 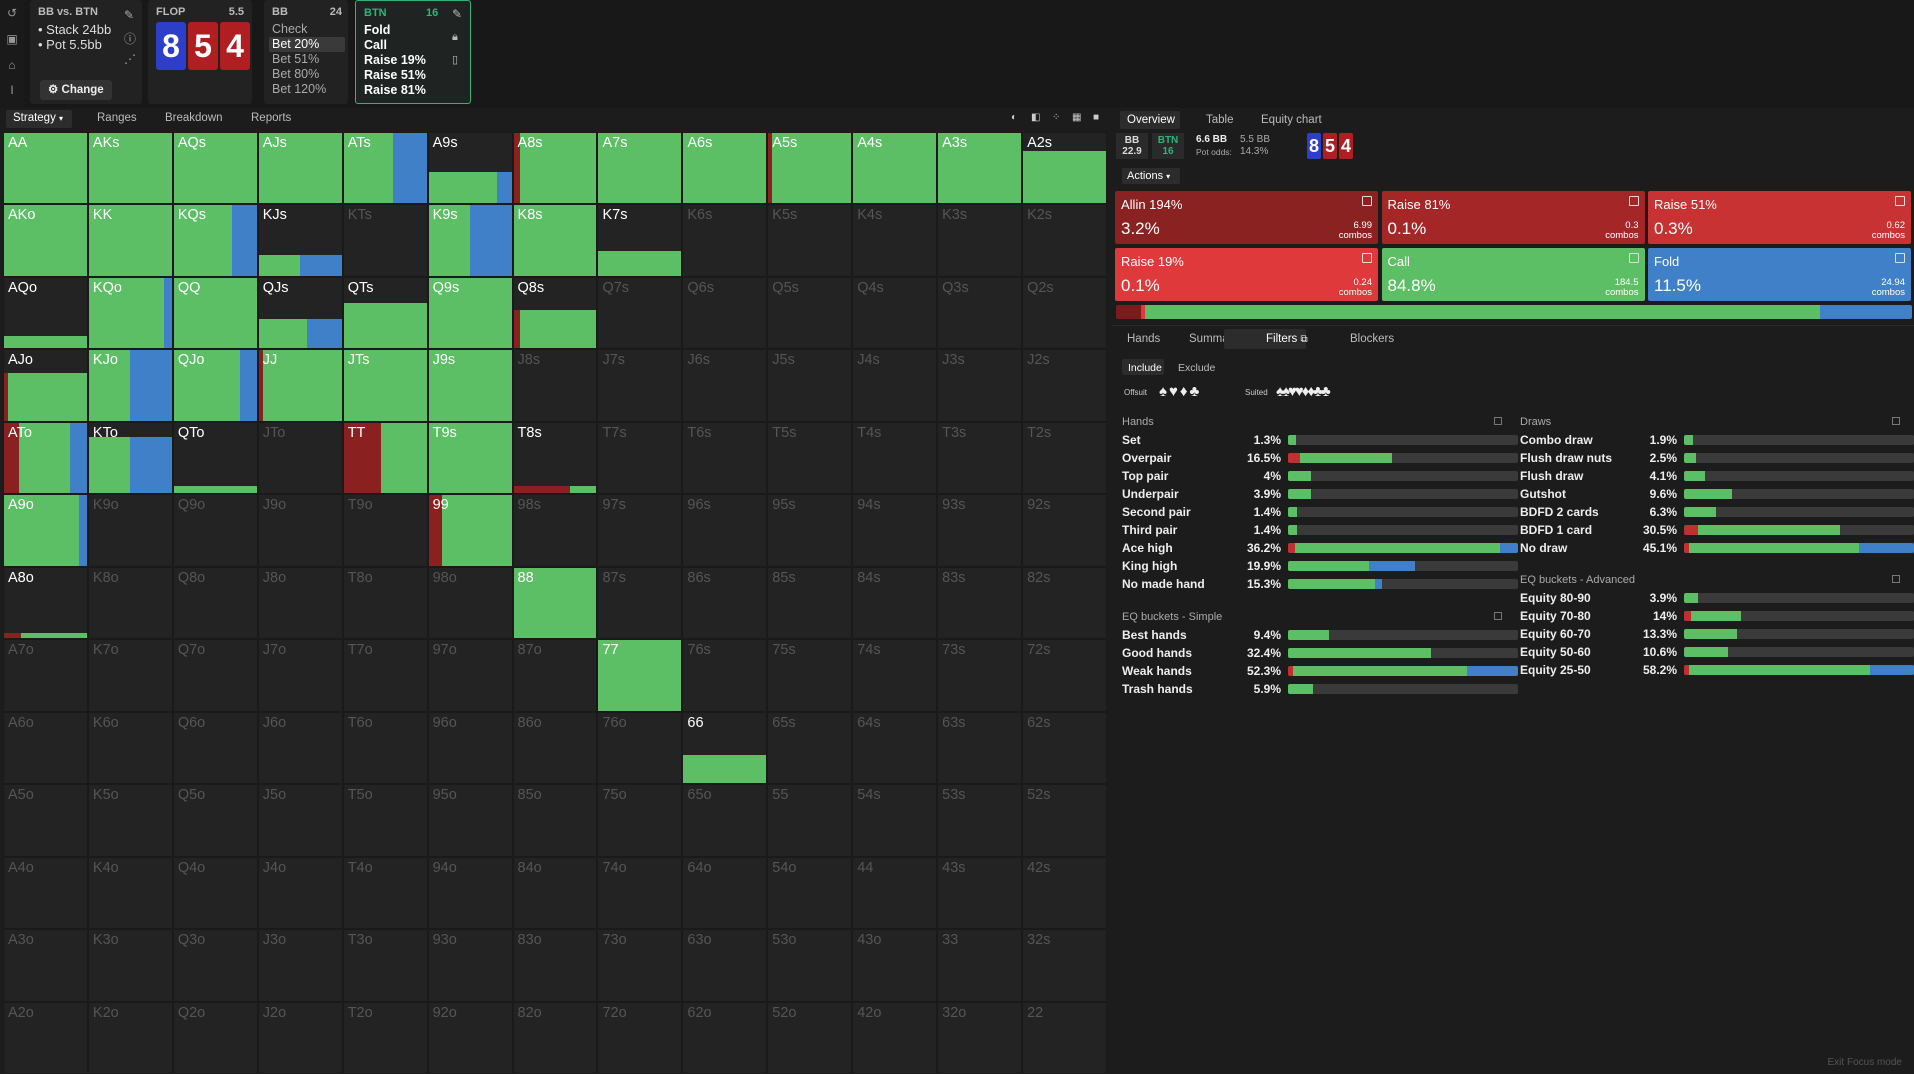 What do you see at coordinates (130, 458) in the screenshot?
I see `hand-cell: KTo` at bounding box center [130, 458].